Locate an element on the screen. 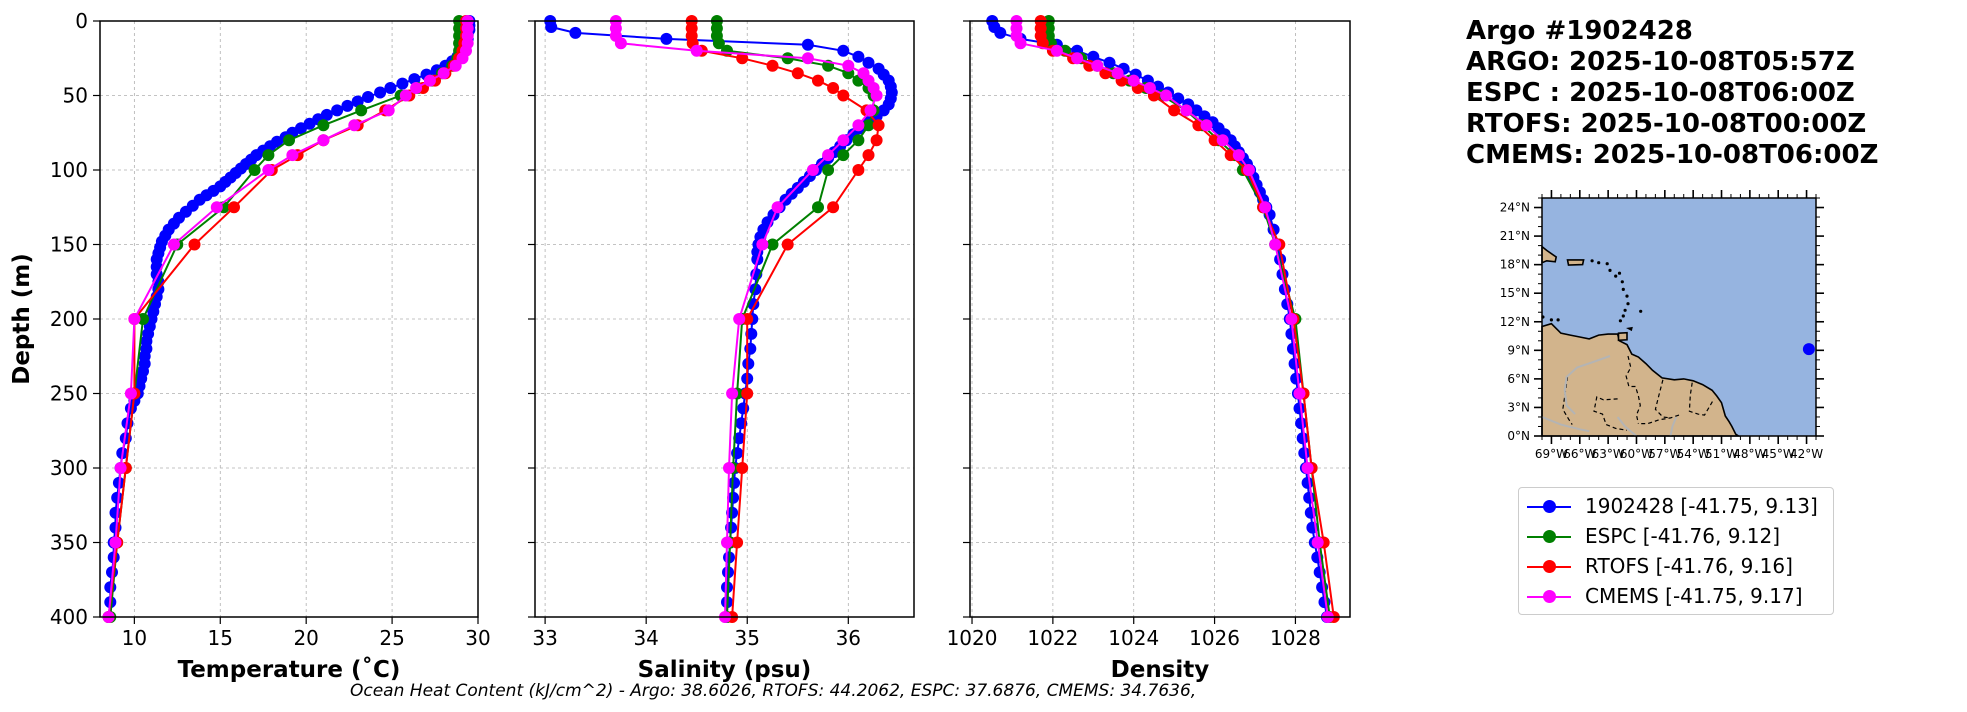  x-tick-label: 1024 is located at coordinates (1133, 638).